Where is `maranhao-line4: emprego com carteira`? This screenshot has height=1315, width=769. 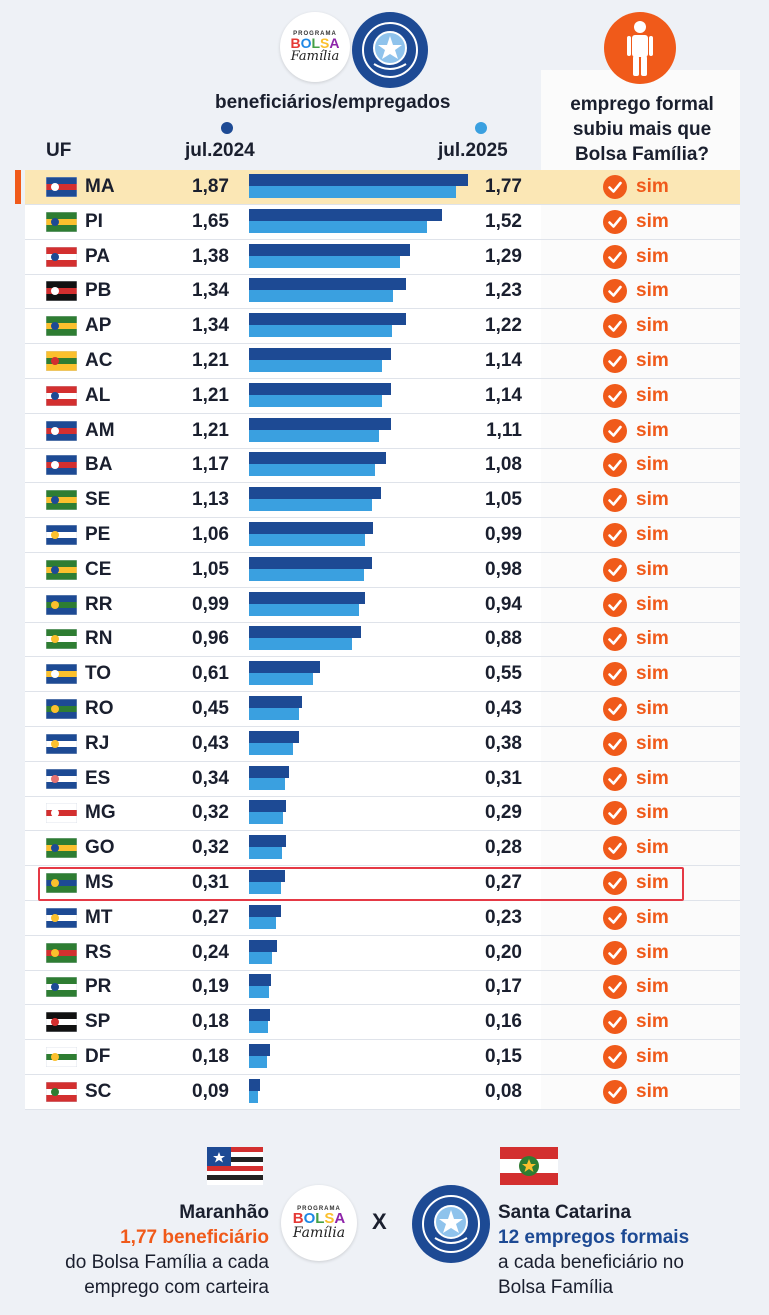 maranhao-line4: emprego com carteira is located at coordinates (176, 1287).